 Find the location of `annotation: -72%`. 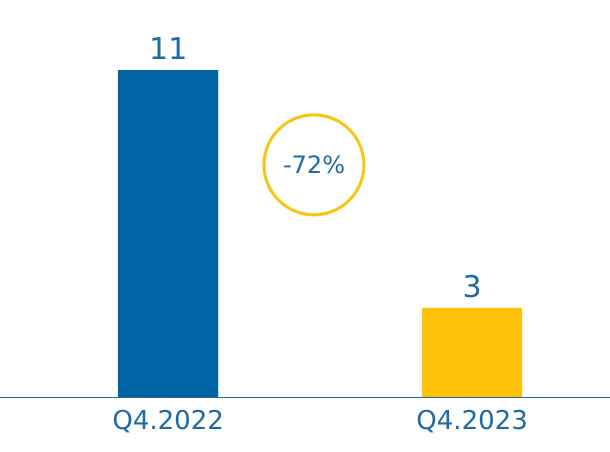

annotation: -72% is located at coordinates (314, 165).